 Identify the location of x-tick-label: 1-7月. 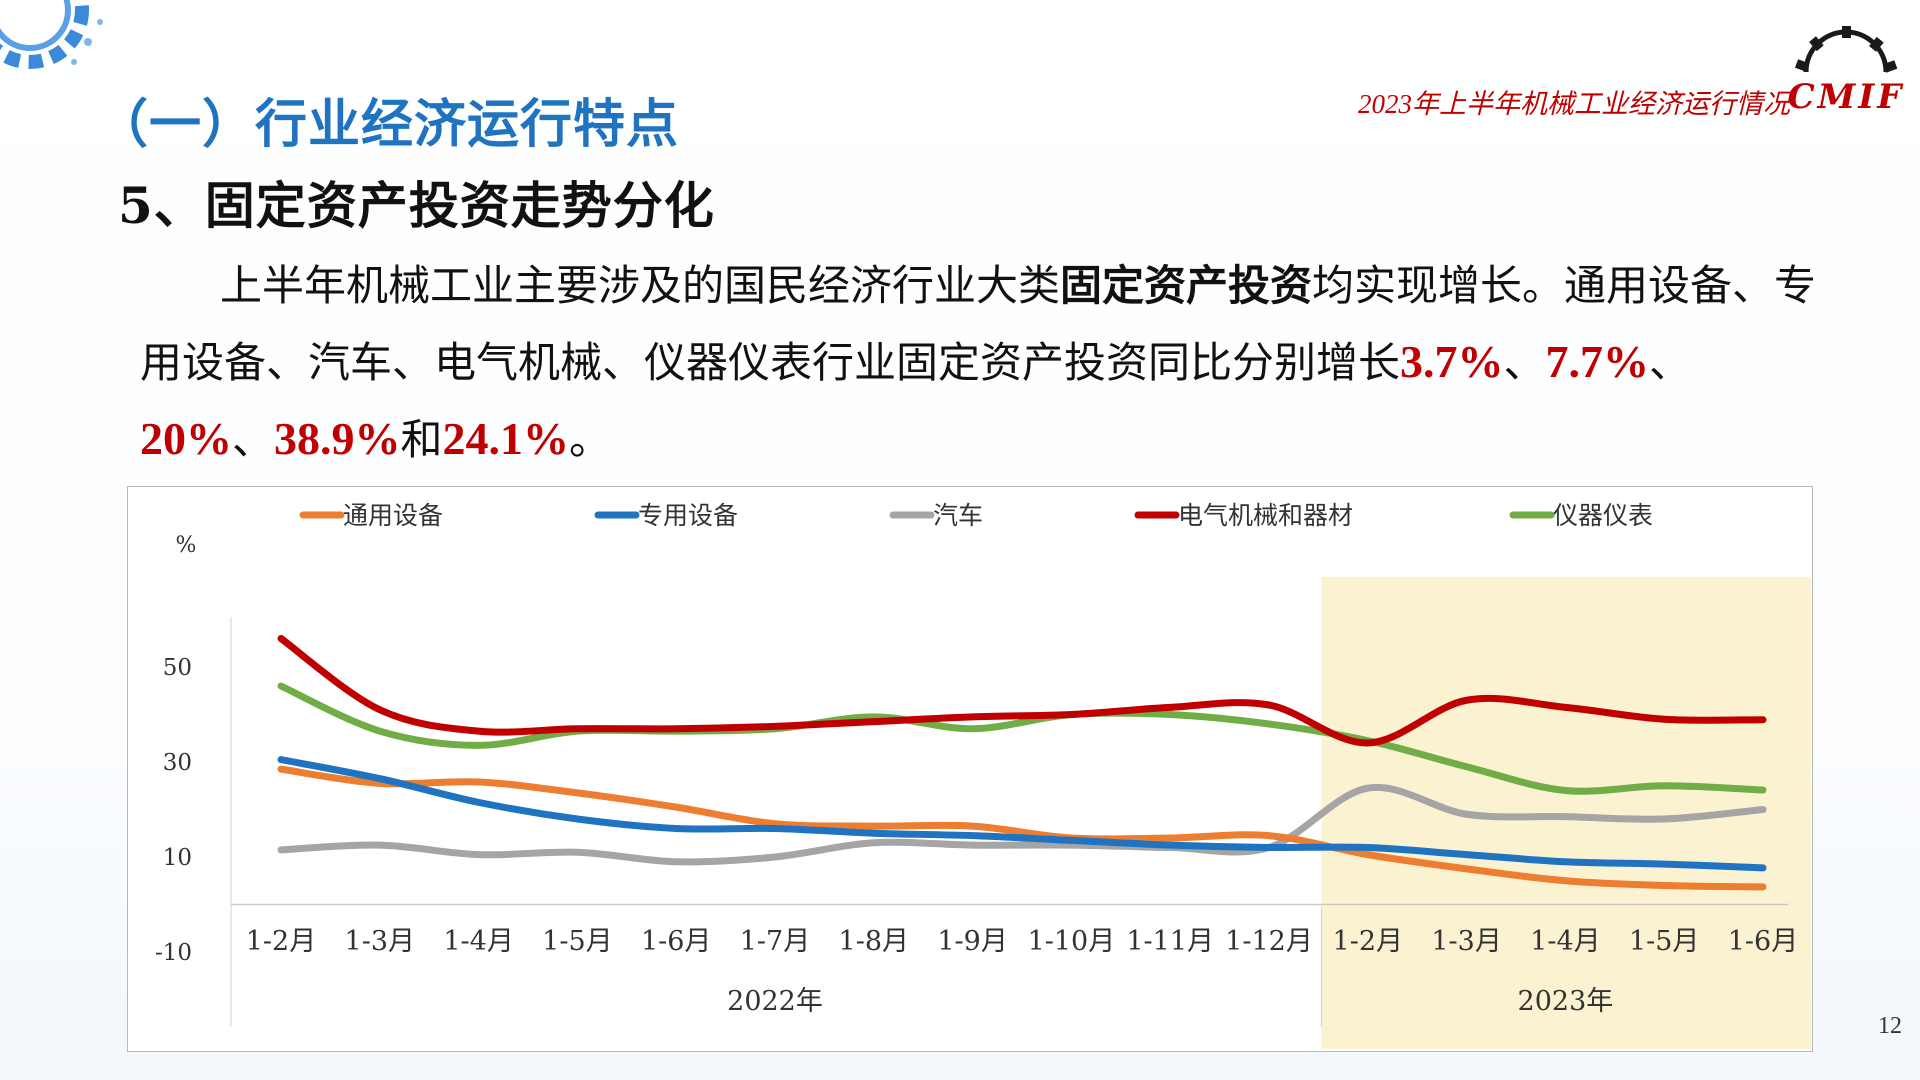
(775, 941).